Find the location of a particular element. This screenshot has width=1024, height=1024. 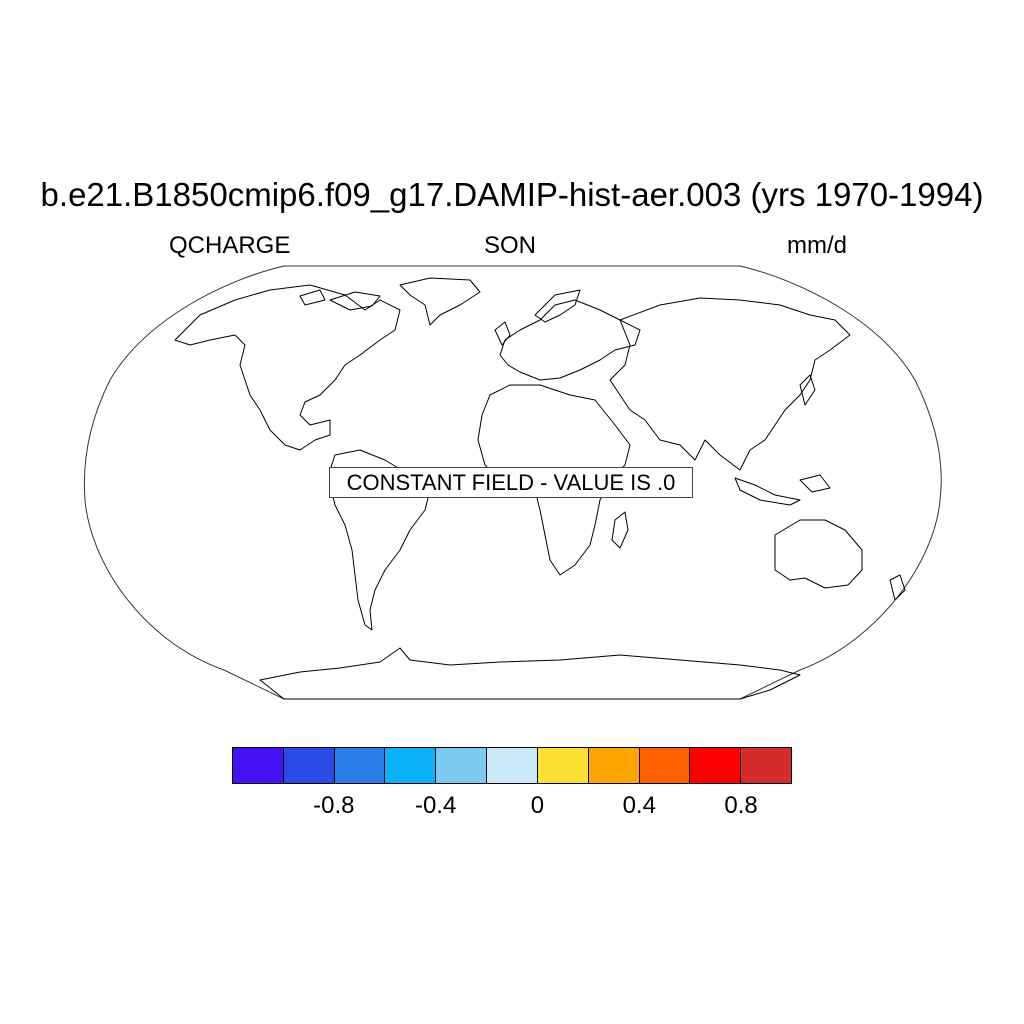

coastline-new-zealand is located at coordinates (897, 587).